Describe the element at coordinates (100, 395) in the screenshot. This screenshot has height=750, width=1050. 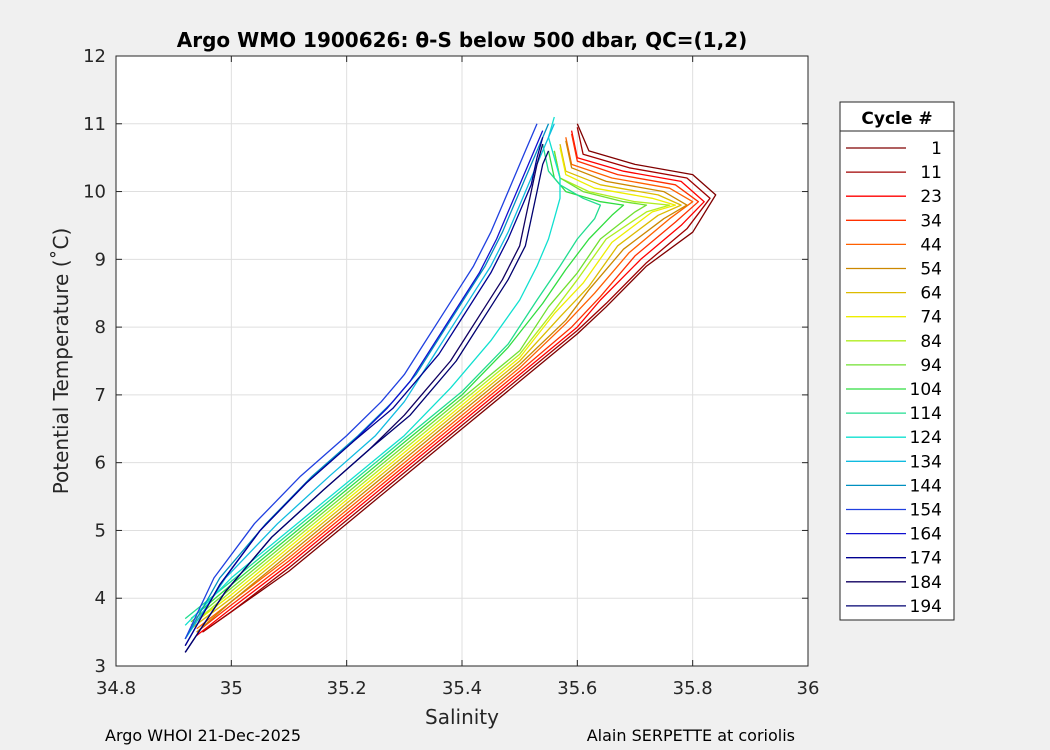
I see `y-tick-label: 7` at that location.